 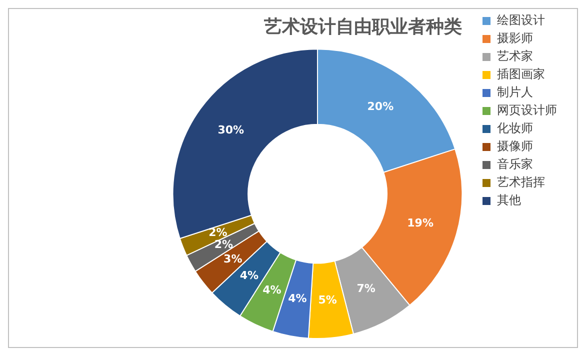 I want to click on data-label: 7%, so click(x=366, y=289).